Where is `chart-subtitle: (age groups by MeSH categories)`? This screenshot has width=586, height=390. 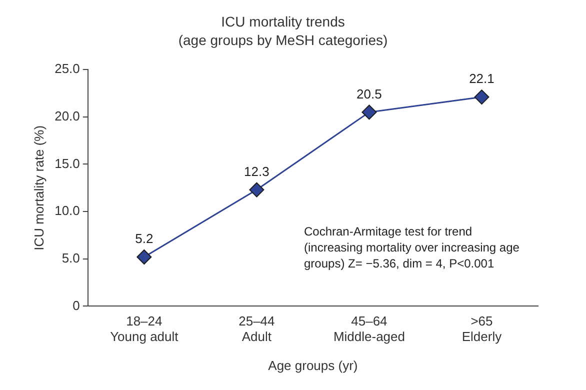 chart-subtitle: (age groups by MeSH categories) is located at coordinates (283, 40).